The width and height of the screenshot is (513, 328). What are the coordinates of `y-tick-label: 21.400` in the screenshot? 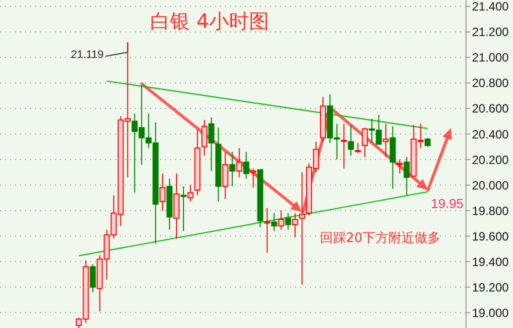 It's located at (491, 7).